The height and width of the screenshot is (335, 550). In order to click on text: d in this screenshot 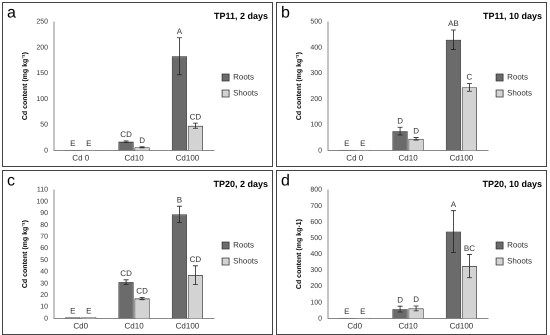, I will do `click(285, 181)`.